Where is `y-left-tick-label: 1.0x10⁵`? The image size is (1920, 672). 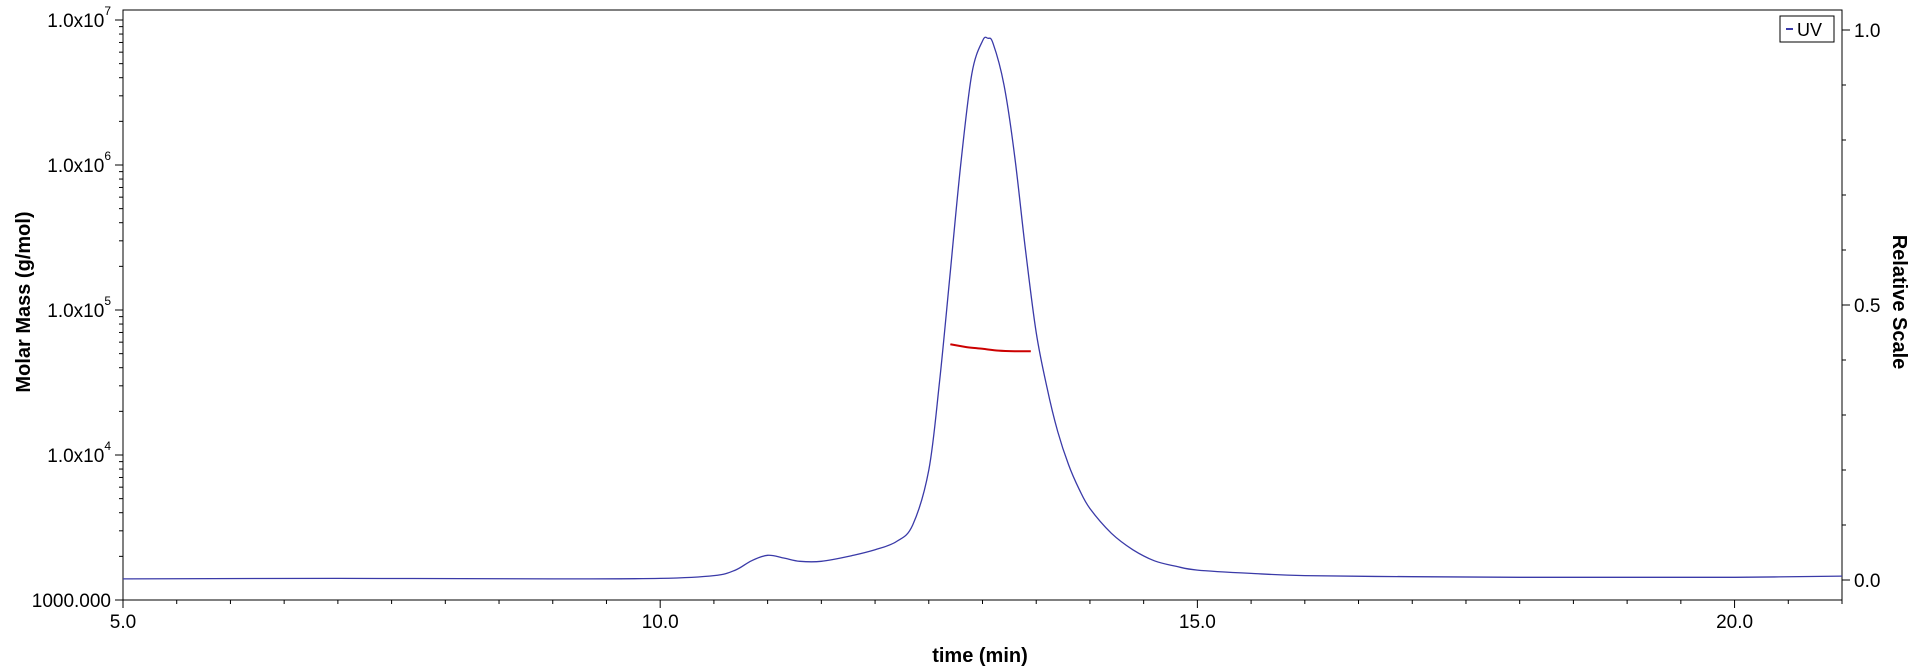
y-left-tick-label: 1.0x10⁵ is located at coordinates (79, 308).